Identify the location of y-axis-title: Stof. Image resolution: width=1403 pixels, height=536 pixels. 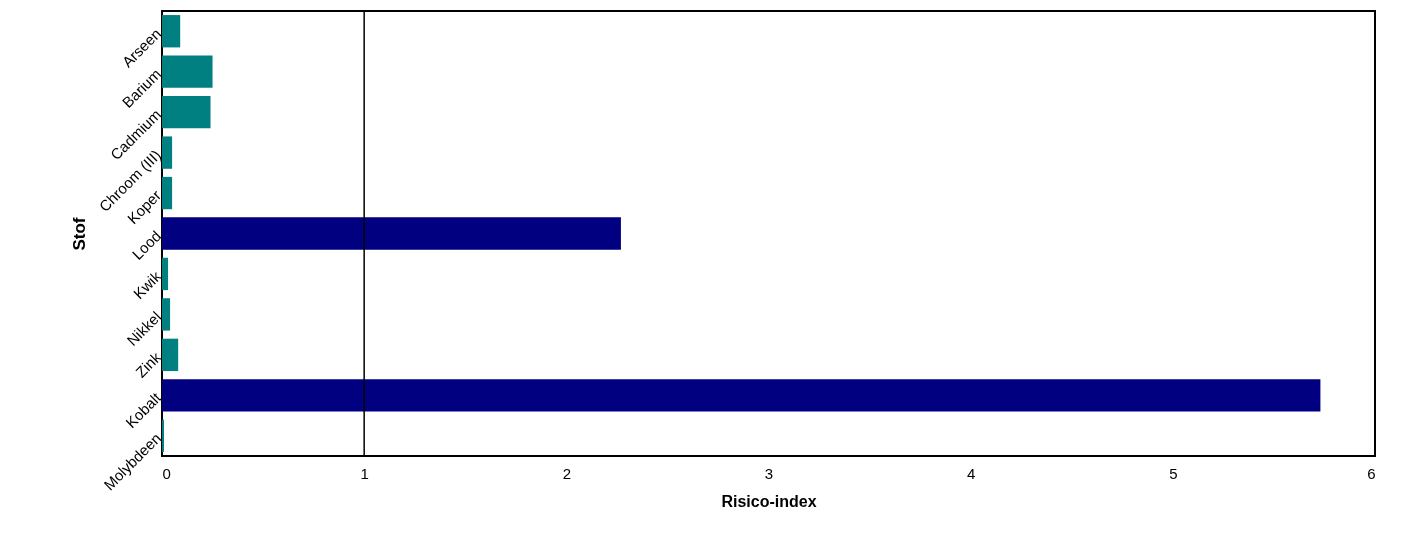
(79, 234).